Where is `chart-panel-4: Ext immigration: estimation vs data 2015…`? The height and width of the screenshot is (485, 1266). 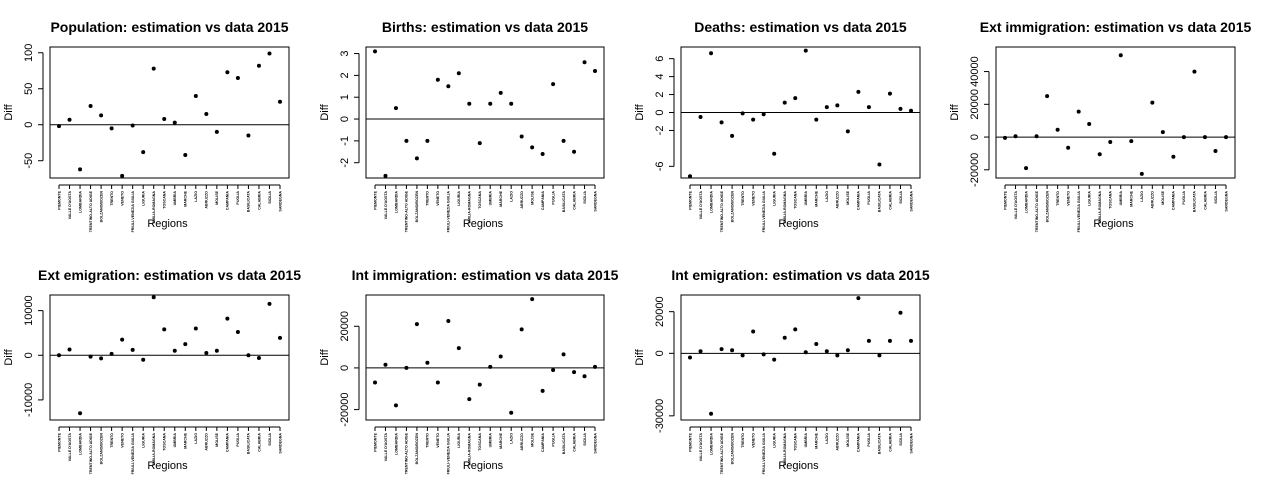 chart-panel-4: Ext immigration: estimation vs data 2015… is located at coordinates (1100, 125).